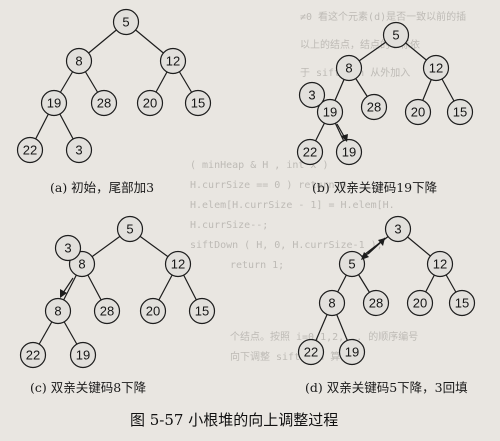 This screenshot has height=441, width=500. Describe the element at coordinates (229, 225) in the screenshot. I see `svg-text: H.currSize--;` at that location.